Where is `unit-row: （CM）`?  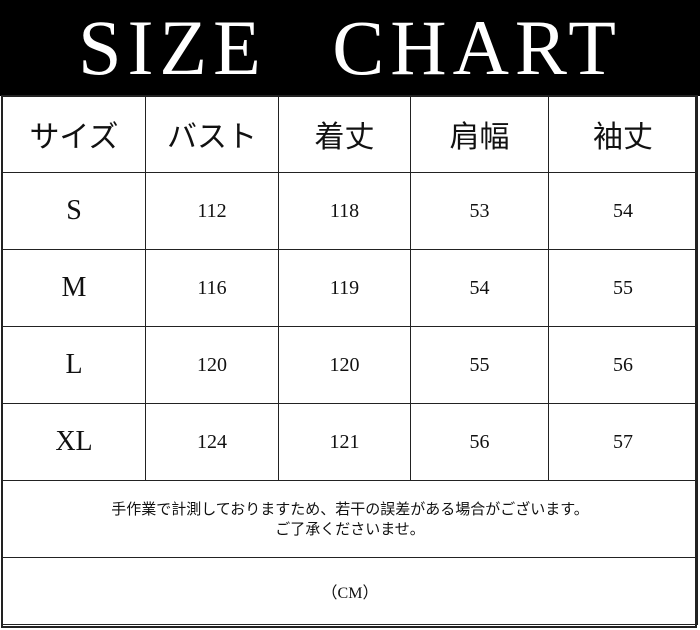 unit-row: （CM） is located at coordinates (350, 591).